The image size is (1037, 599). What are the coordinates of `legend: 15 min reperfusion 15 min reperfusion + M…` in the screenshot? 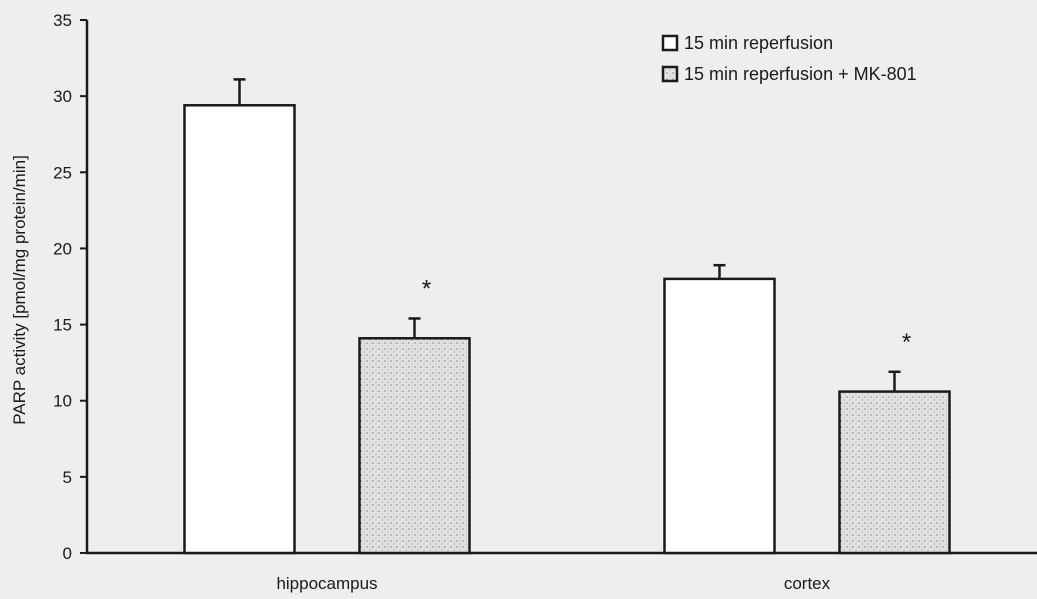 It's located at (789, 58).